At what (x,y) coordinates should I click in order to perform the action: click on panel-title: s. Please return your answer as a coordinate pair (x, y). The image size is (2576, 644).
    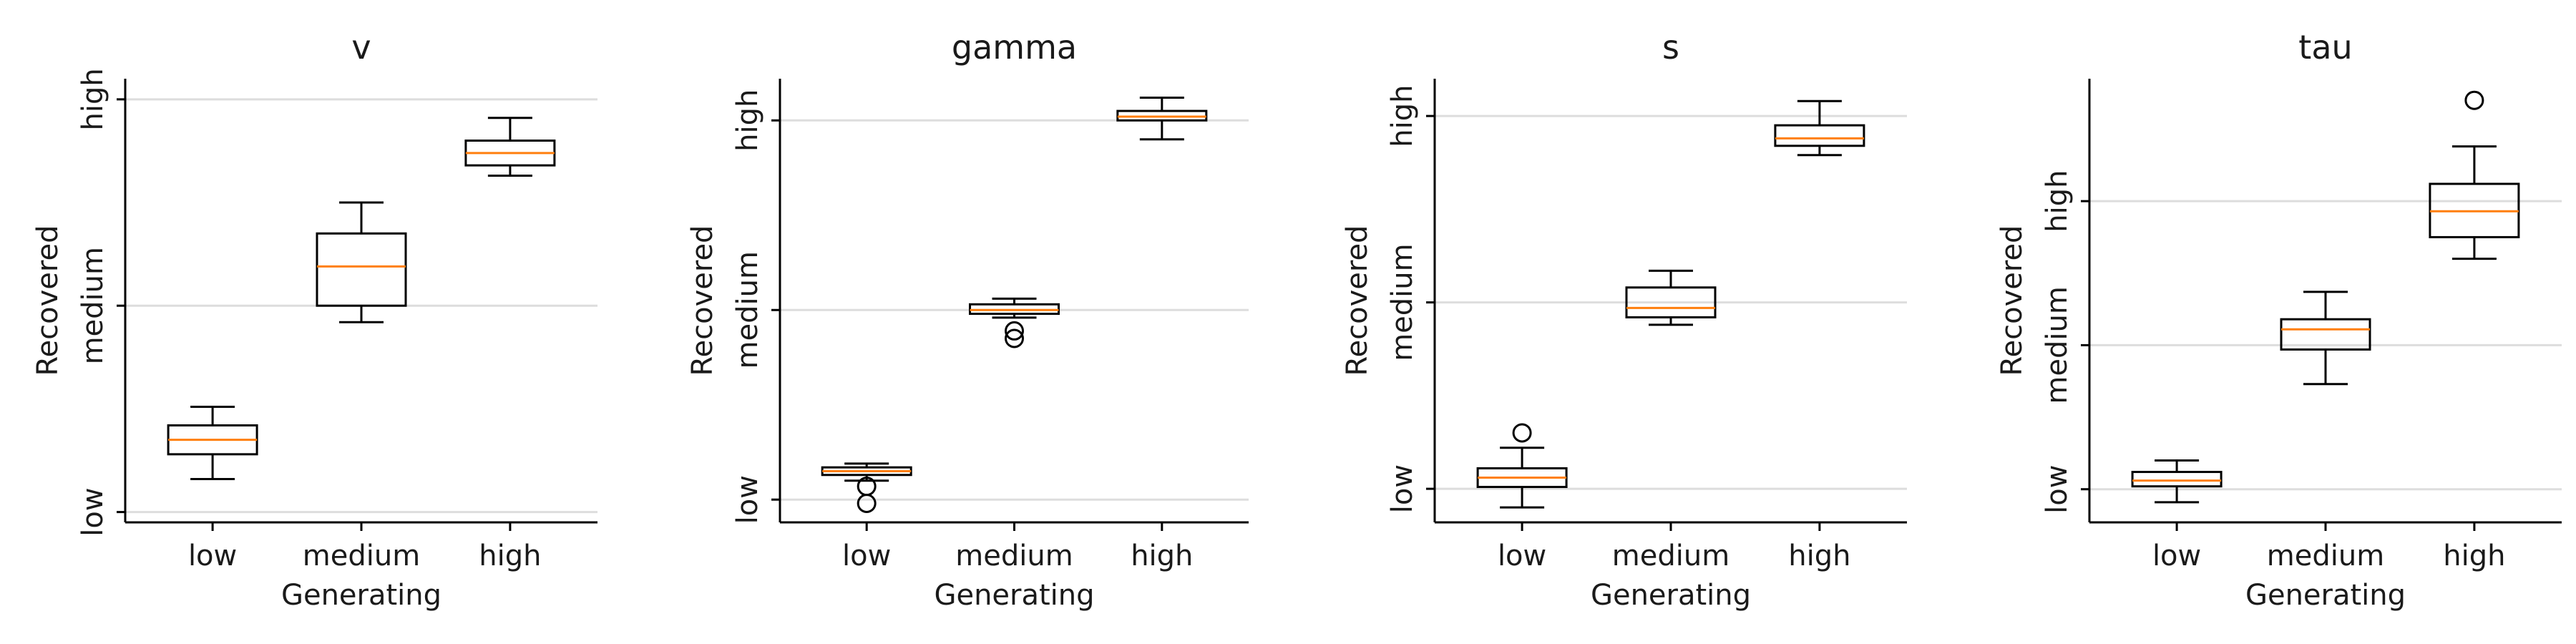
    Looking at the image, I should click on (1670, 48).